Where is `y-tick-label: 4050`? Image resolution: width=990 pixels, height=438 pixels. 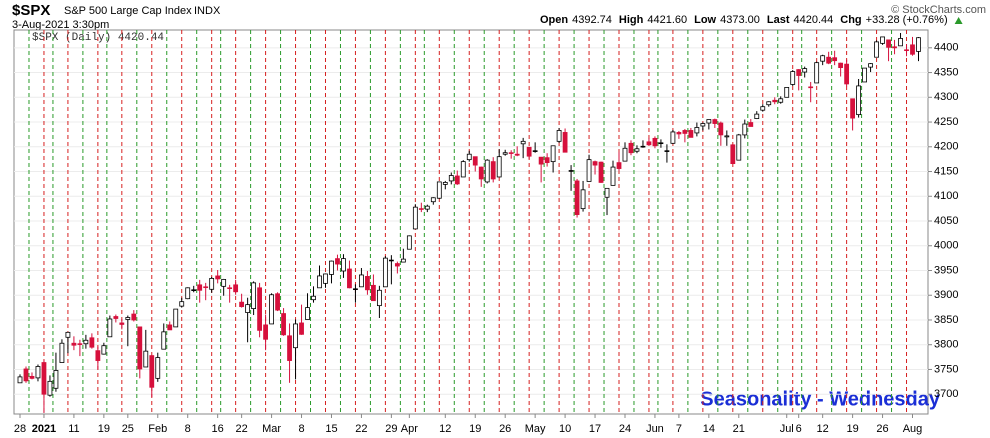
y-tick-label: 4050 is located at coordinates (946, 221).